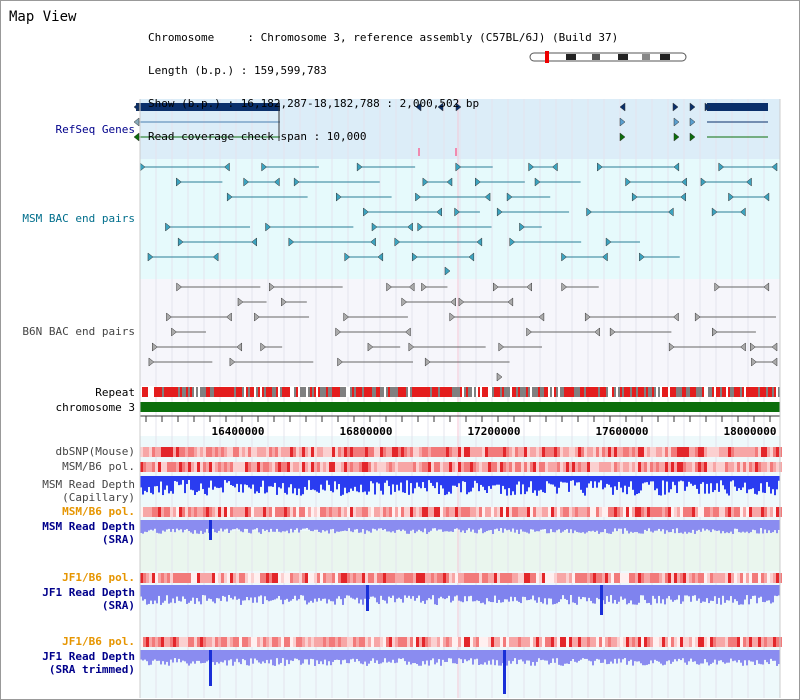 The height and width of the screenshot is (700, 800). Describe the element at coordinates (98, 511) in the screenshot. I see `track-label-msm-b6-pol-2: MSM/B6 pol.` at that location.